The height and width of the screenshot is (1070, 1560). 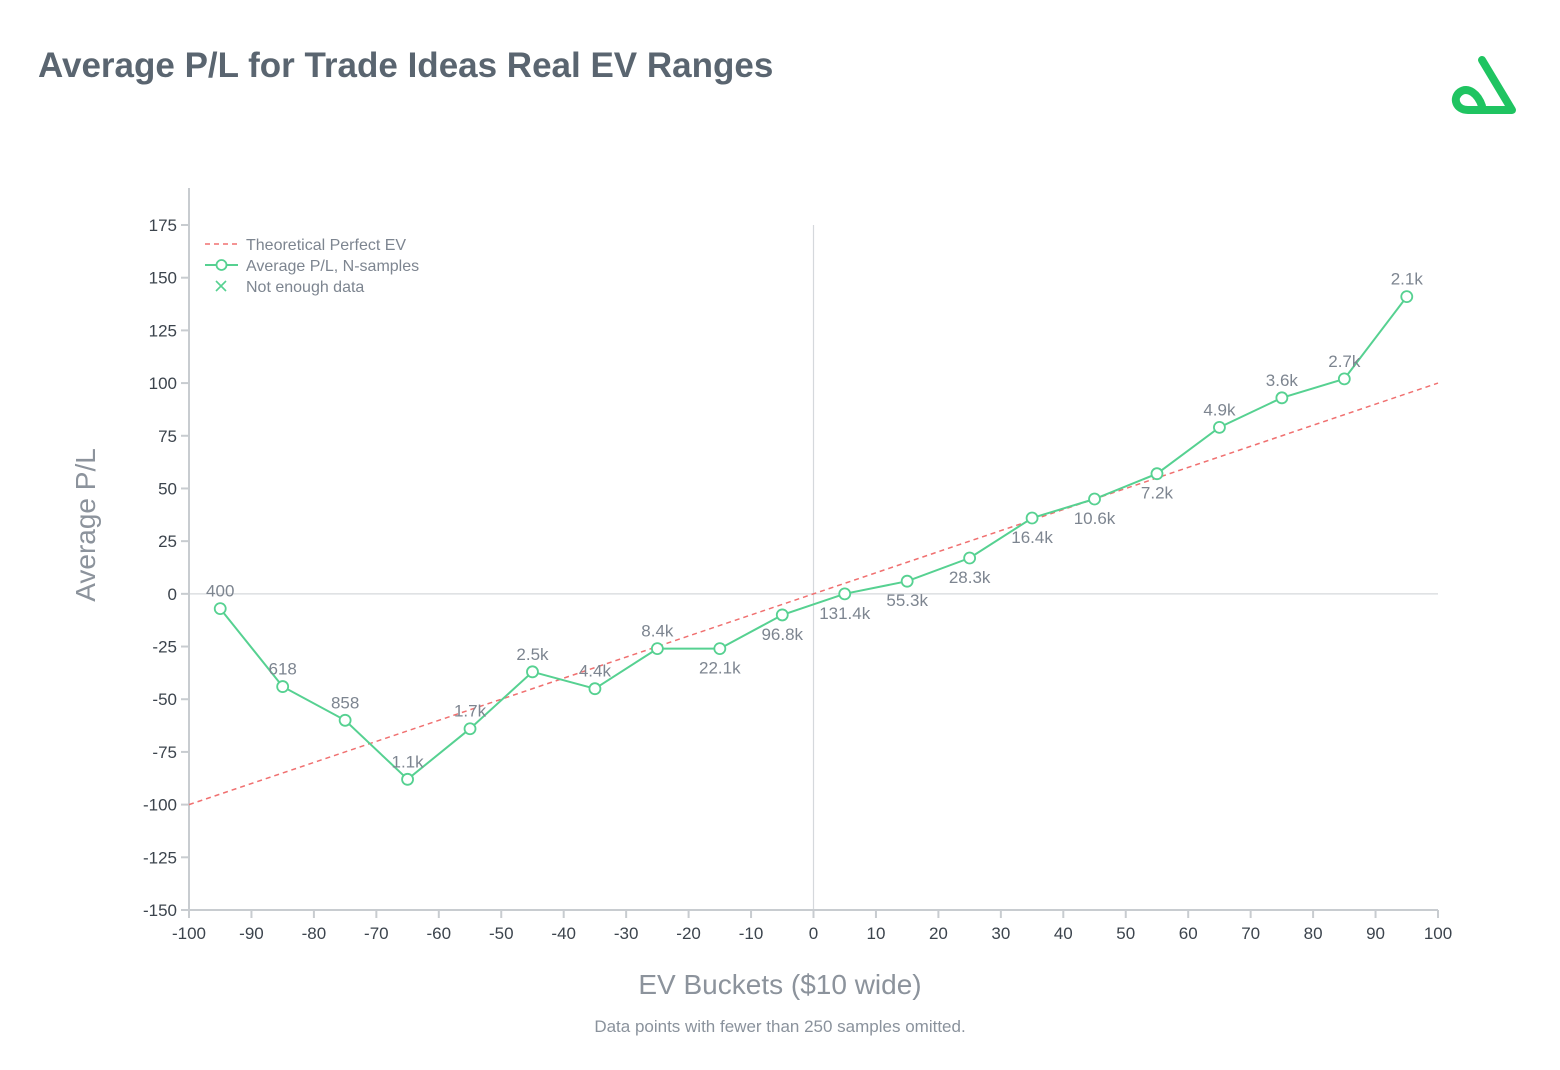 I want to click on point-label: 4.9k, so click(x=1219, y=409).